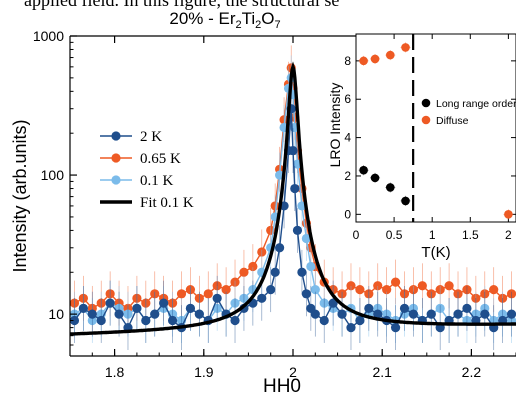 The image size is (516, 400). Describe the element at coordinates (258, 25) in the screenshot. I see `title-sub-3: 2` at that location.